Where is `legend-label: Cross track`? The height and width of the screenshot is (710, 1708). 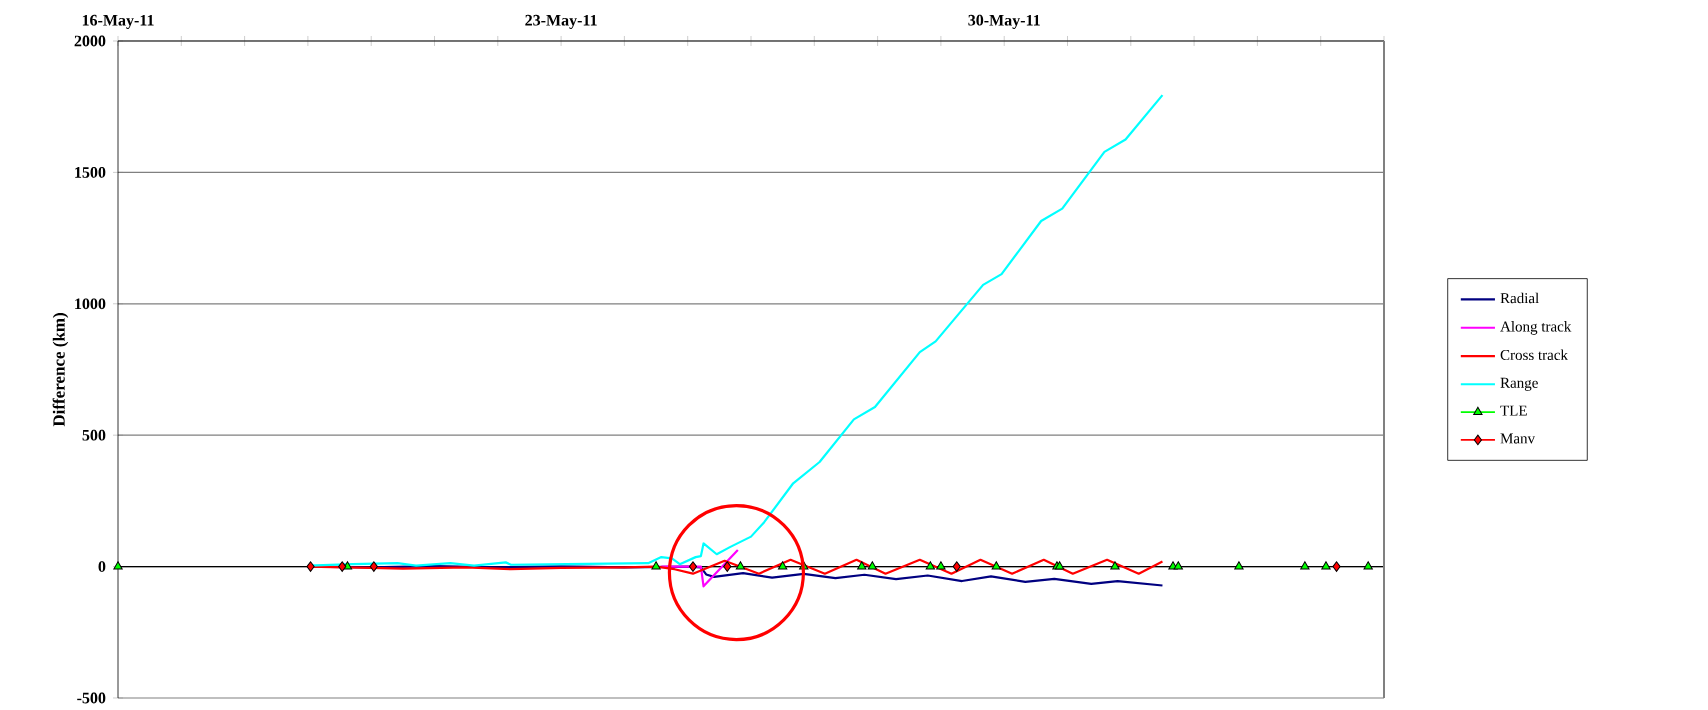 legend-label: Cross track is located at coordinates (1534, 355).